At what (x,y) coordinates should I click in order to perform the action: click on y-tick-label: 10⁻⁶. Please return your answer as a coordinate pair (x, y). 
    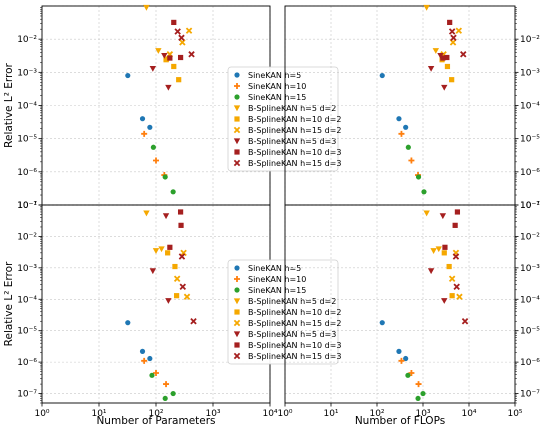
    Looking at the image, I should click on (27, 173).